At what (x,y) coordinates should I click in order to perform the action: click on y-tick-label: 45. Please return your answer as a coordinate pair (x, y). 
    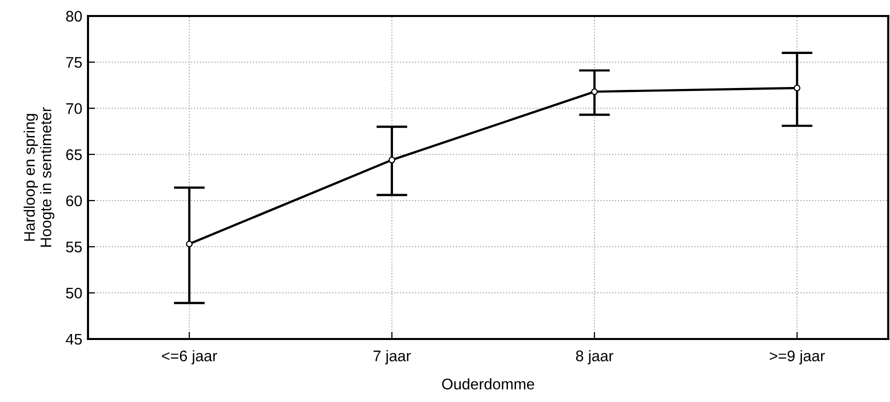
    Looking at the image, I should click on (74, 339).